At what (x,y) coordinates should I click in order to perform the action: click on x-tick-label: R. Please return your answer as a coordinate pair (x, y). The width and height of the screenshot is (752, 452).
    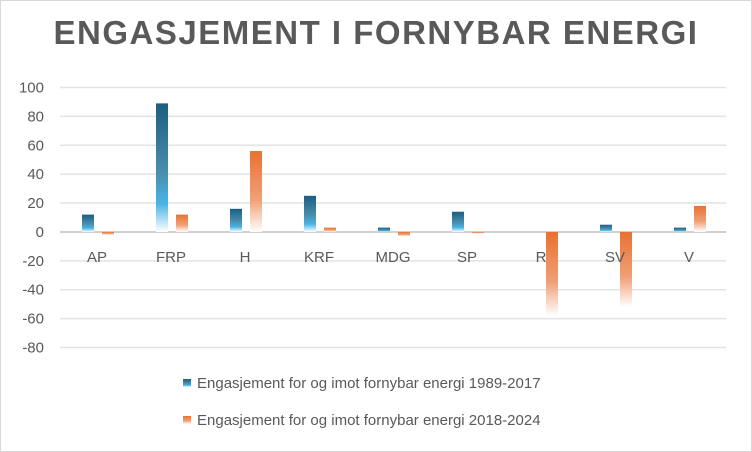
    Looking at the image, I should click on (541, 257).